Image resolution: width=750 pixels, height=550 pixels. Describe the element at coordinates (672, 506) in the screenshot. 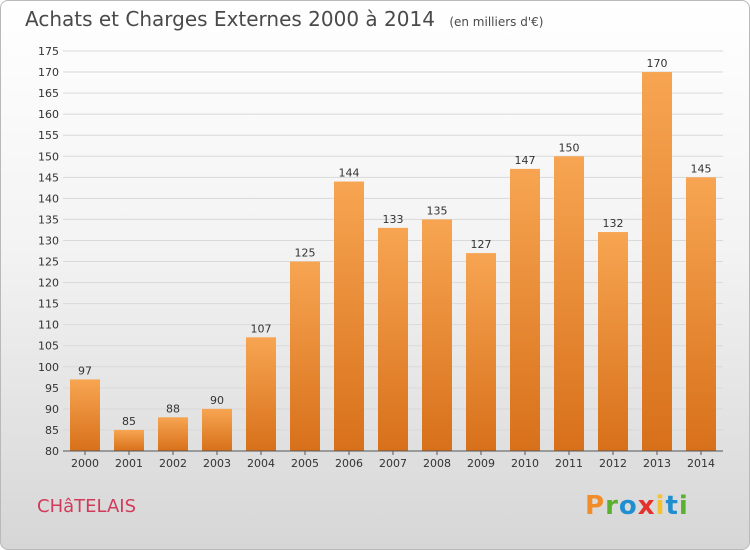

I see `logo-letter: t` at that location.